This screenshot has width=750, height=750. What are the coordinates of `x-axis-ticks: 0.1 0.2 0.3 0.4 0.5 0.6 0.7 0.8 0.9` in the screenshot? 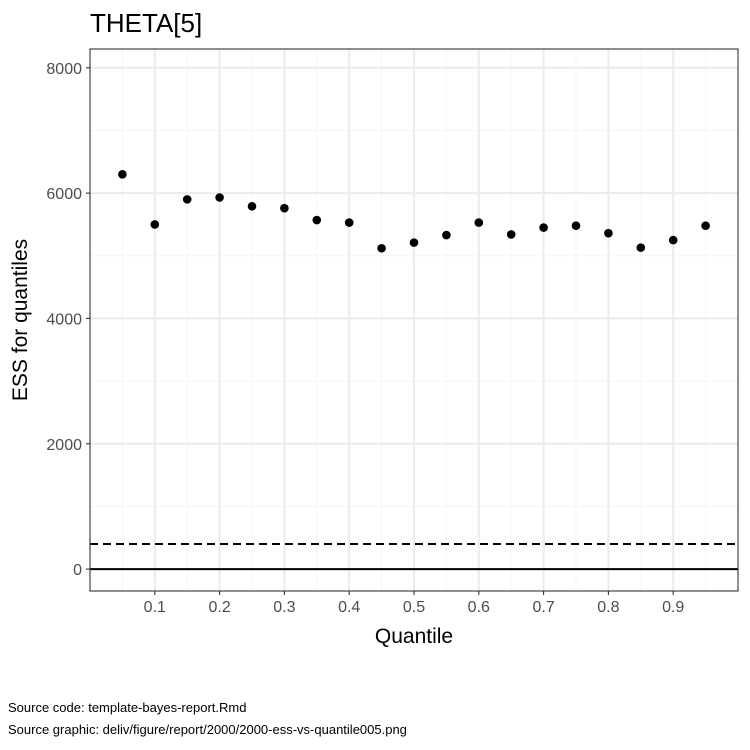 It's located at (414, 603).